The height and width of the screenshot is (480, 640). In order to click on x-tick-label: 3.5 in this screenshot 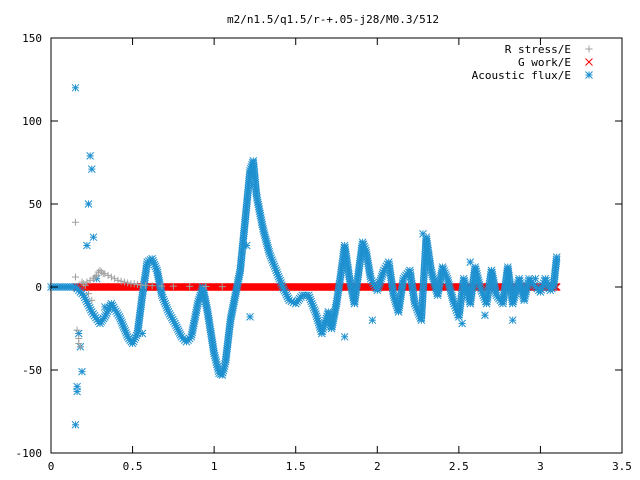, I will do `click(622, 466)`.